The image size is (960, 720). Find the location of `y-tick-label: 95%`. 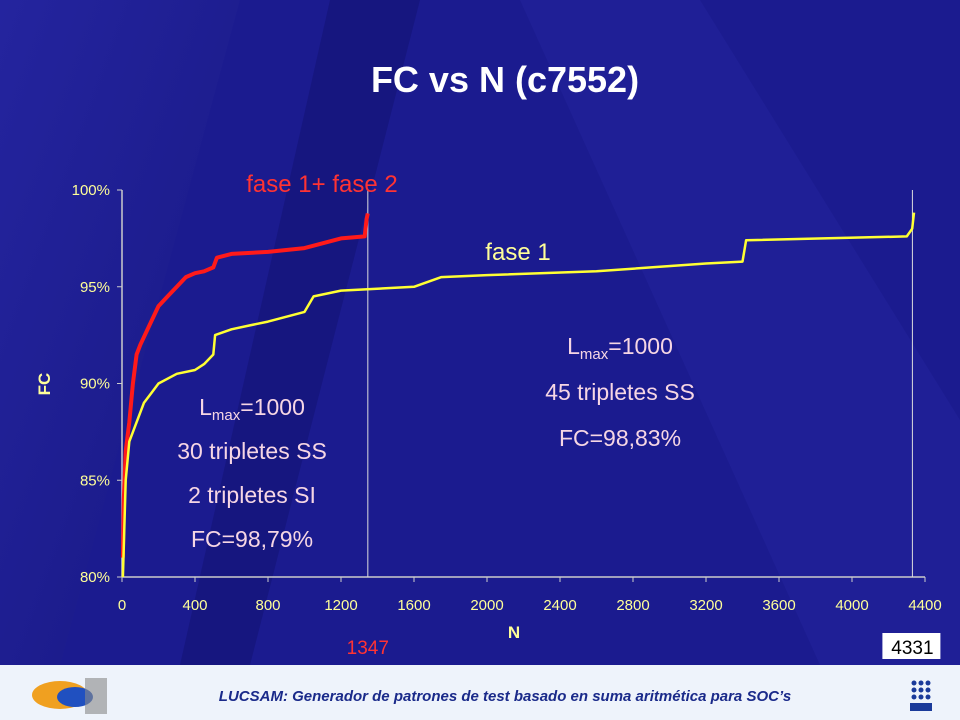

y-tick-label: 95% is located at coordinates (95, 287).